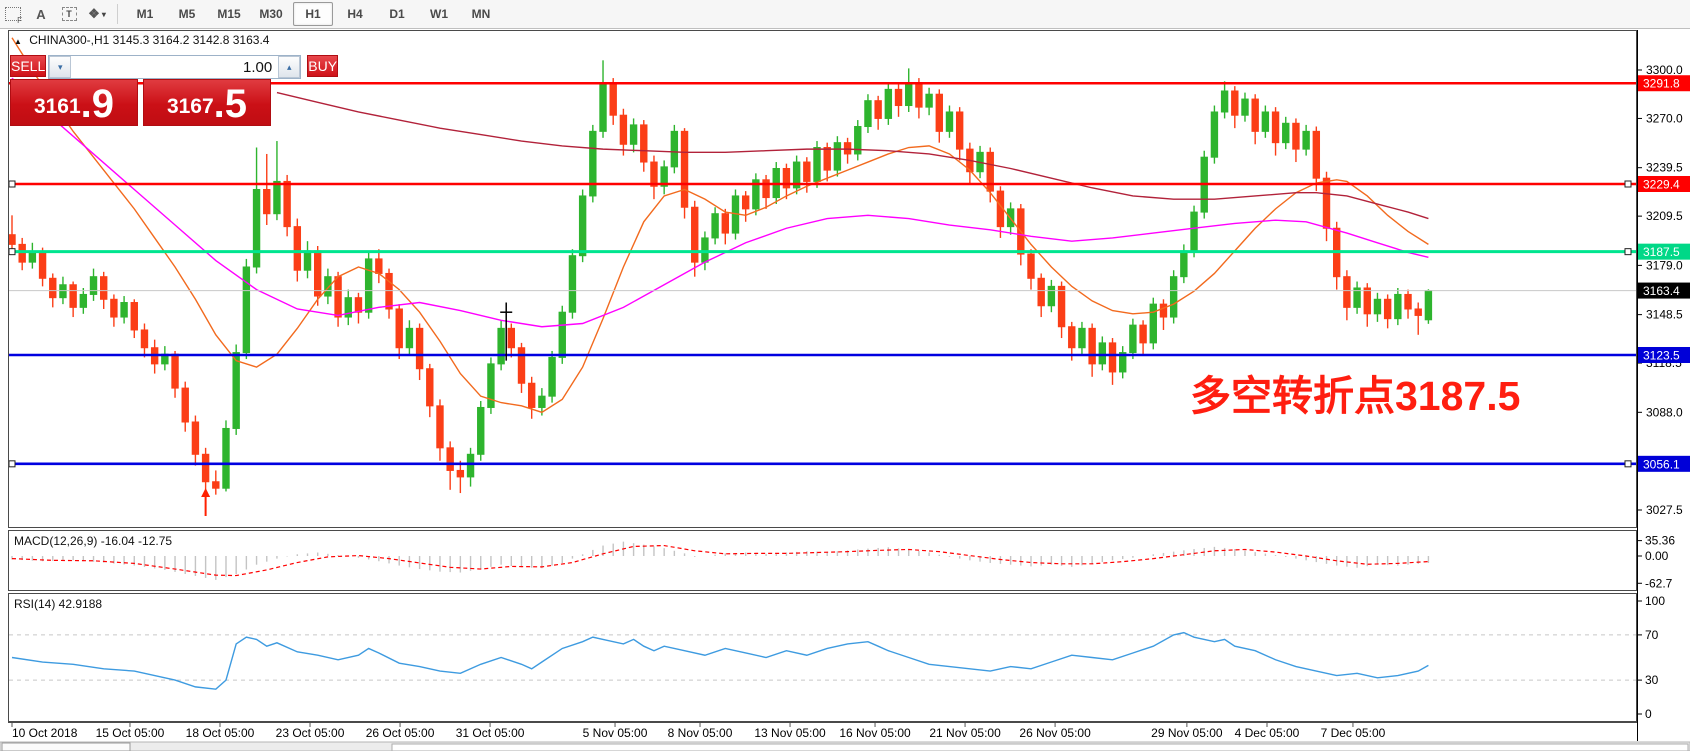  I want to click on sell-price-tile: 3161 .9, so click(74, 102).